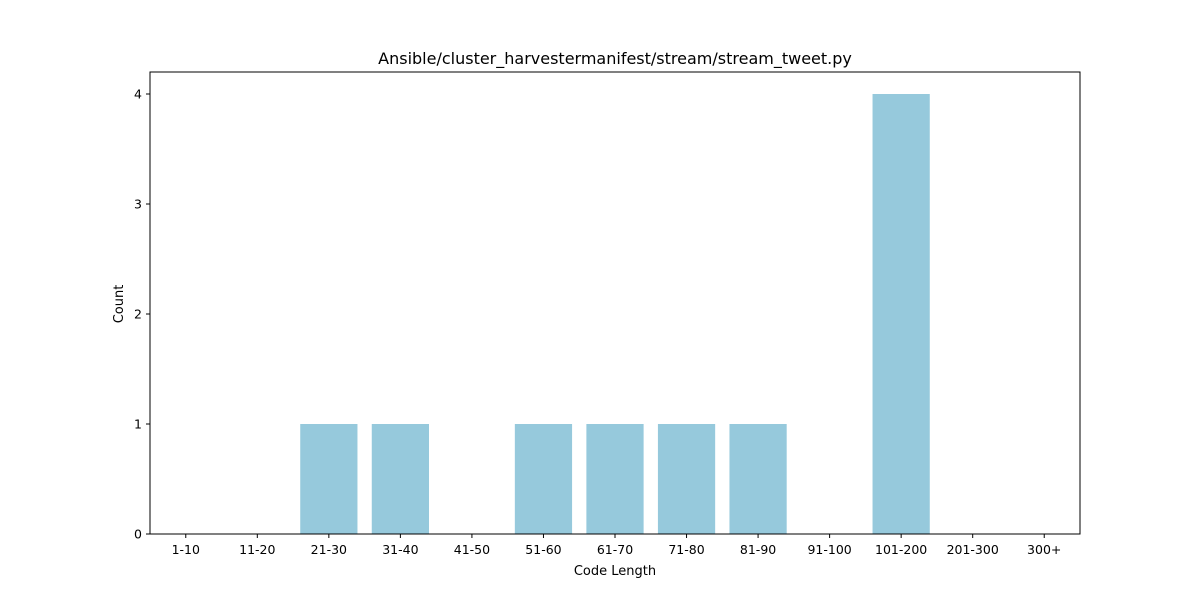 This screenshot has height=600, width=1200. What do you see at coordinates (138, 314) in the screenshot?
I see `y-tick-label: 2` at bounding box center [138, 314].